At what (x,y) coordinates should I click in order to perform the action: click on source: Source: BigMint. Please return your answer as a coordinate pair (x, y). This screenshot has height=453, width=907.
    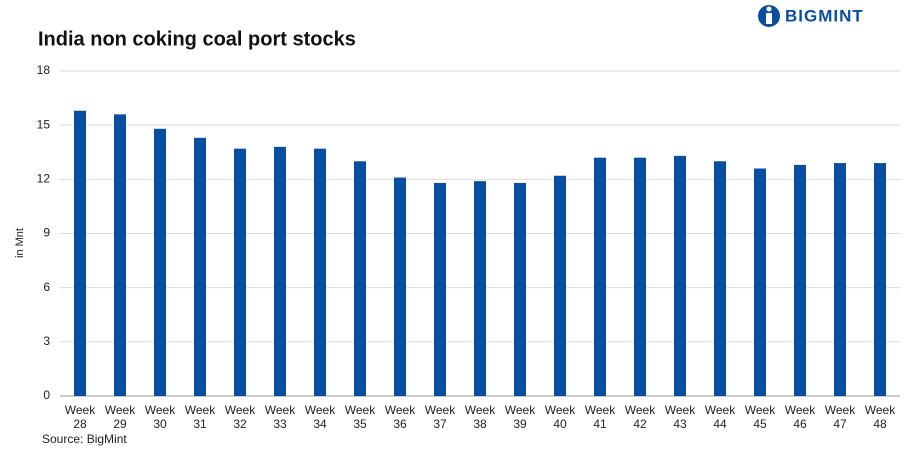
    Looking at the image, I should click on (84, 439).